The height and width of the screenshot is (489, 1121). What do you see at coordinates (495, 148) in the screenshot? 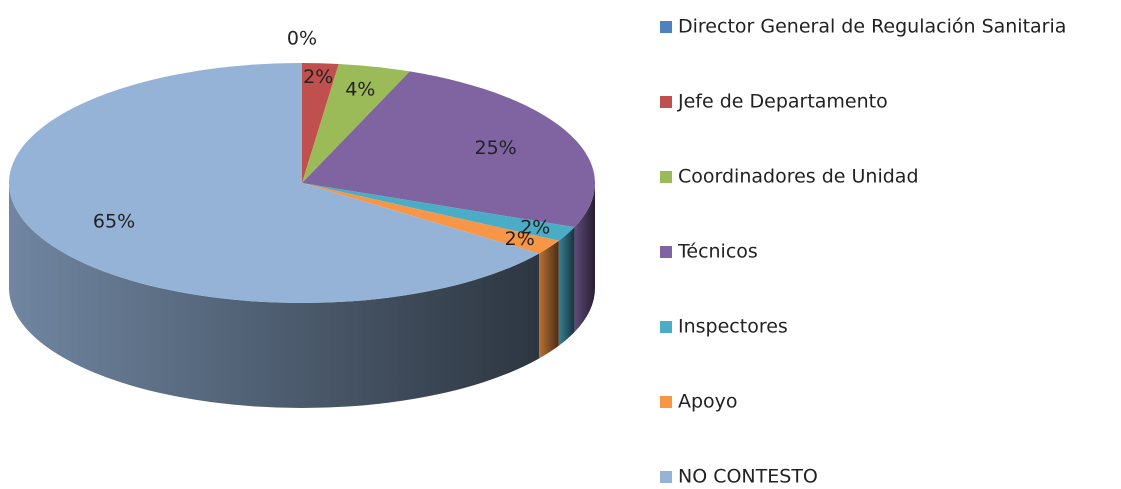
I see `data-label: 25%` at bounding box center [495, 148].